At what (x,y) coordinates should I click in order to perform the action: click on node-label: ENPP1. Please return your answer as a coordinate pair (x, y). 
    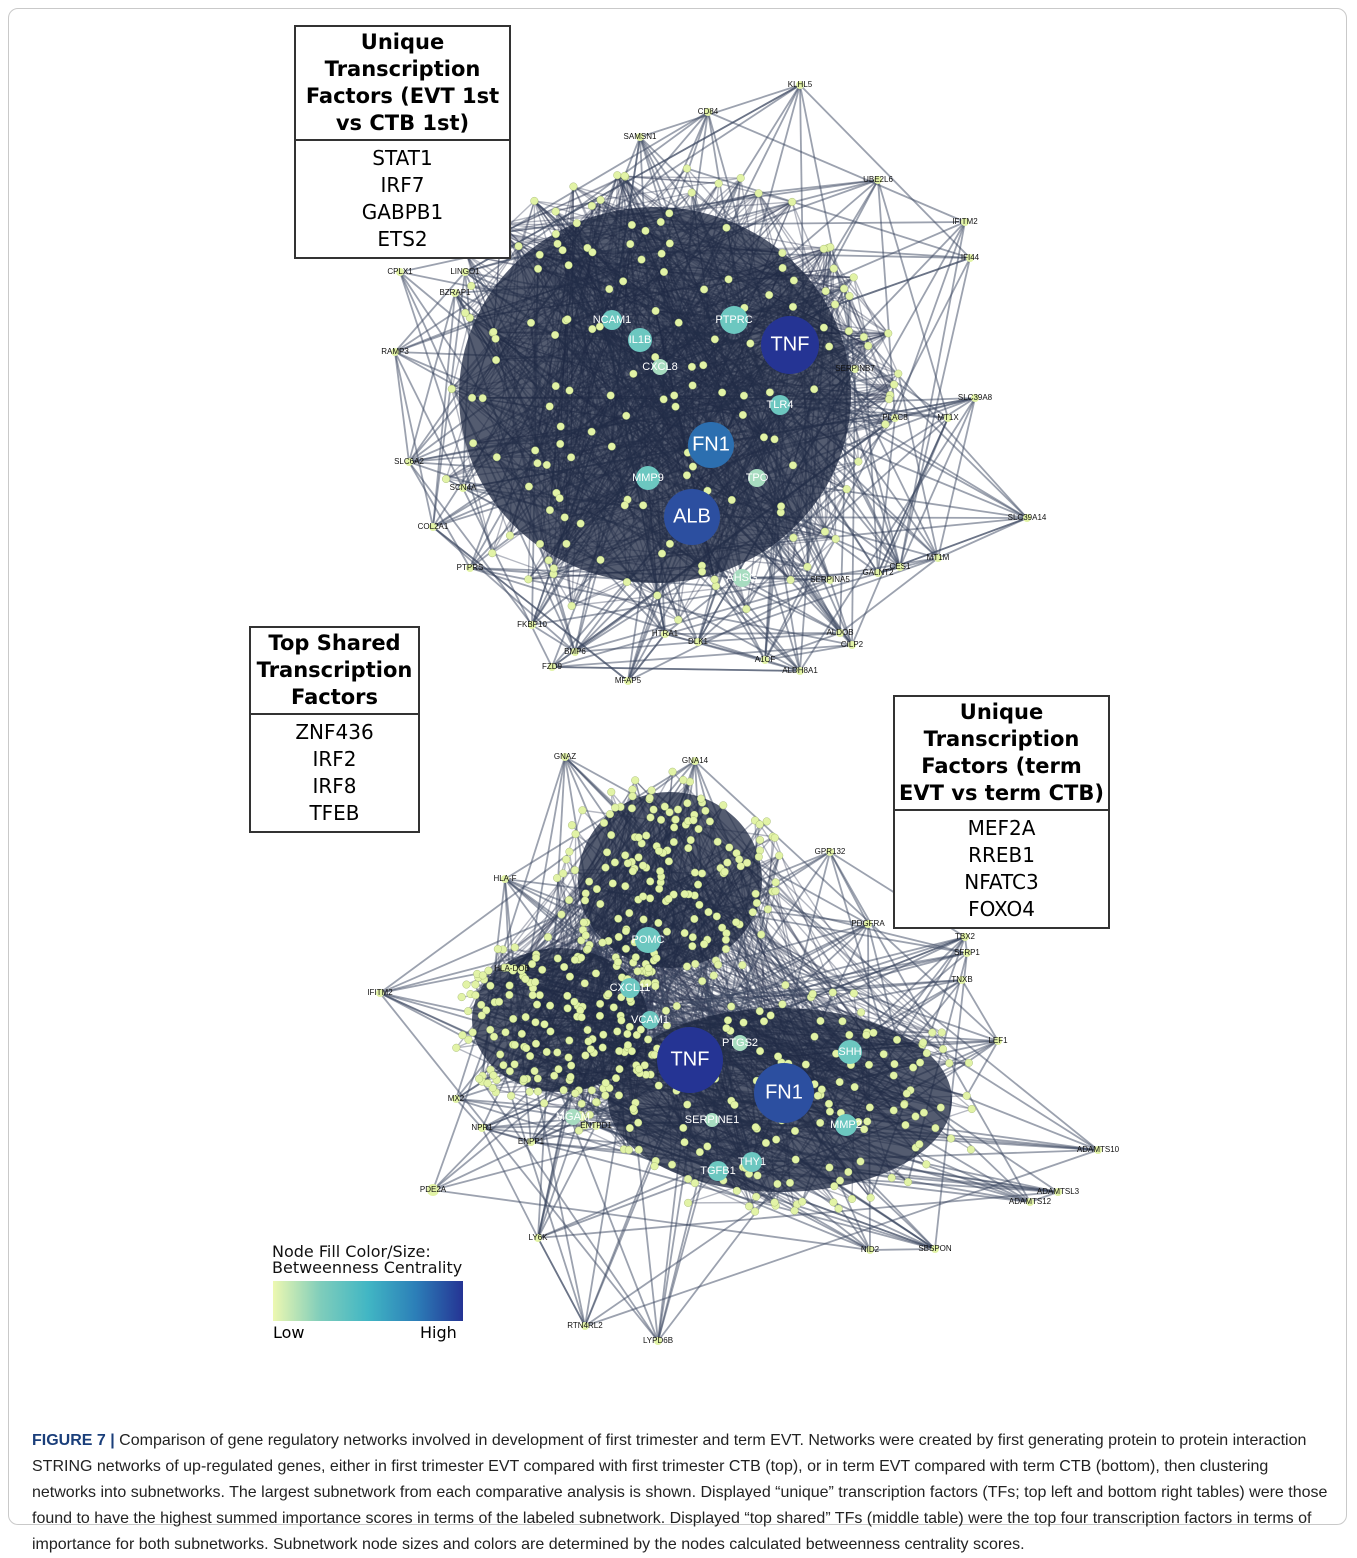
    Looking at the image, I should click on (531, 1141).